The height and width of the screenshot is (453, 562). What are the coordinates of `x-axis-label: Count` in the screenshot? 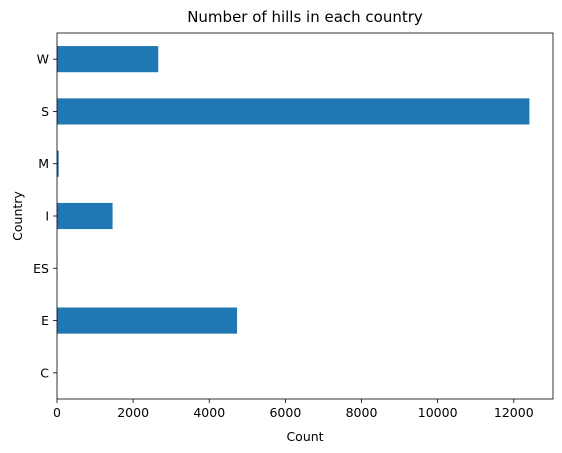 It's located at (304, 436).